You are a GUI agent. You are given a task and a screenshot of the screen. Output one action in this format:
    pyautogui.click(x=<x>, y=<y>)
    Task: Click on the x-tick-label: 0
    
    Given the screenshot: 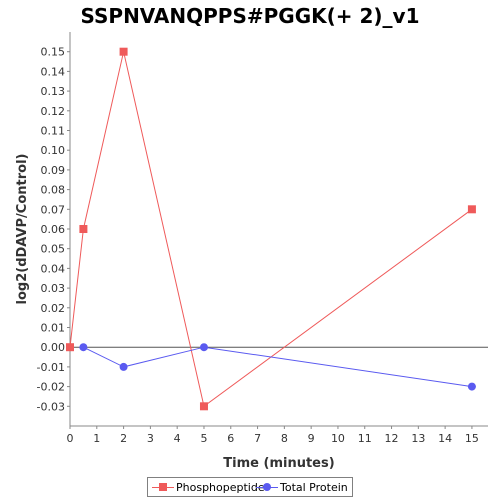 What is the action you would take?
    pyautogui.click(x=70, y=438)
    